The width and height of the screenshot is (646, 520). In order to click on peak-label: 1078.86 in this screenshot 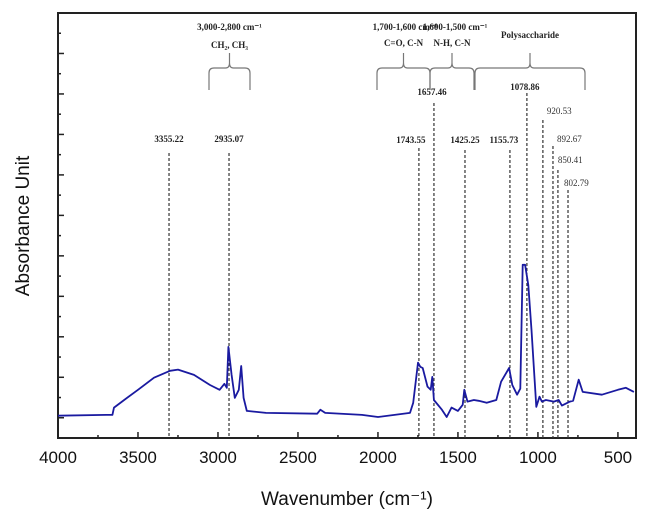, I will do `click(525, 87)`.